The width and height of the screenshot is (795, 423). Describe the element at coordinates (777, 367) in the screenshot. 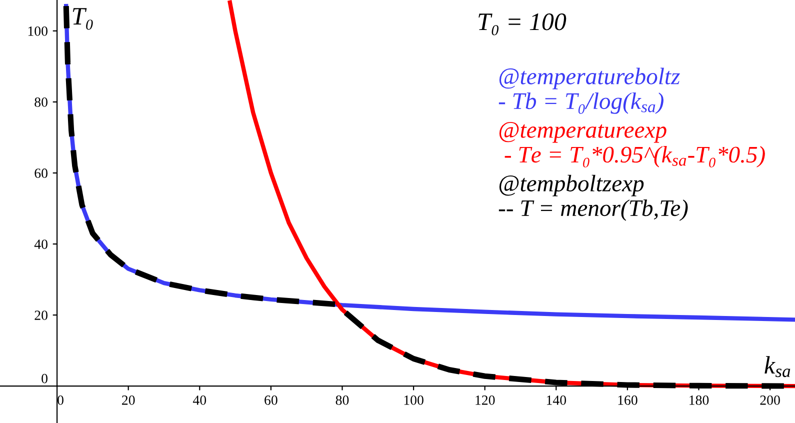

I see `x-axis-title: k$_{sa}$` at that location.